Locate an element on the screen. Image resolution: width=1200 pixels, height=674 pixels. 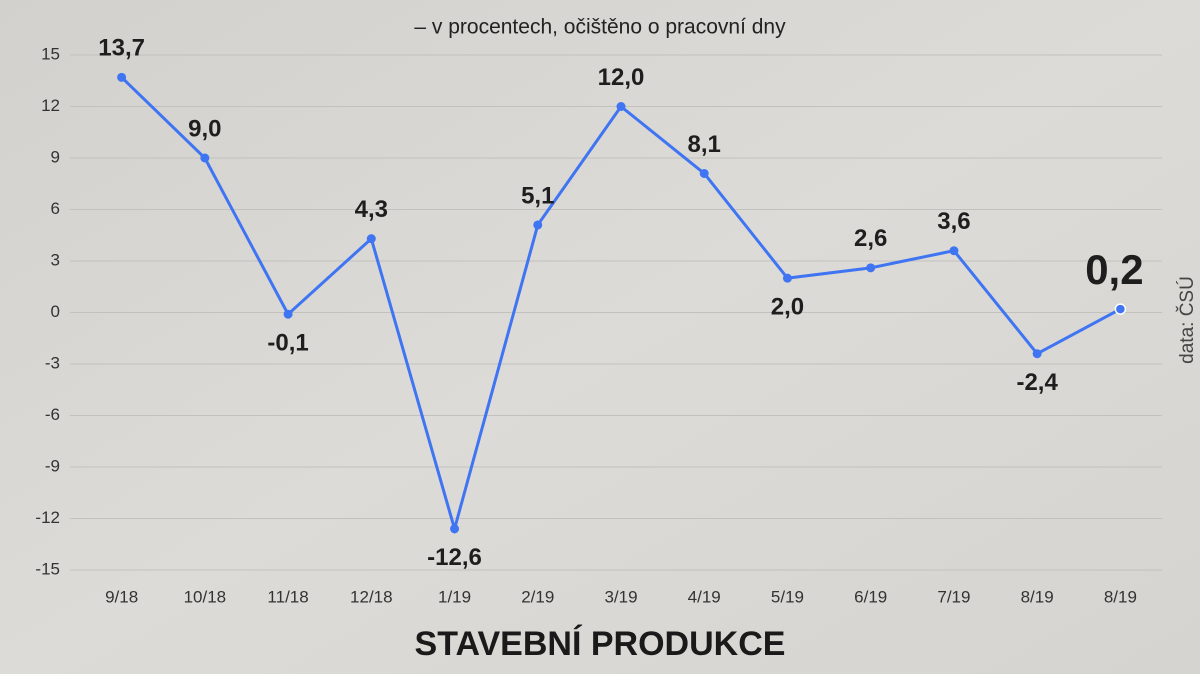
value-label: 4,3 is located at coordinates (371, 209).